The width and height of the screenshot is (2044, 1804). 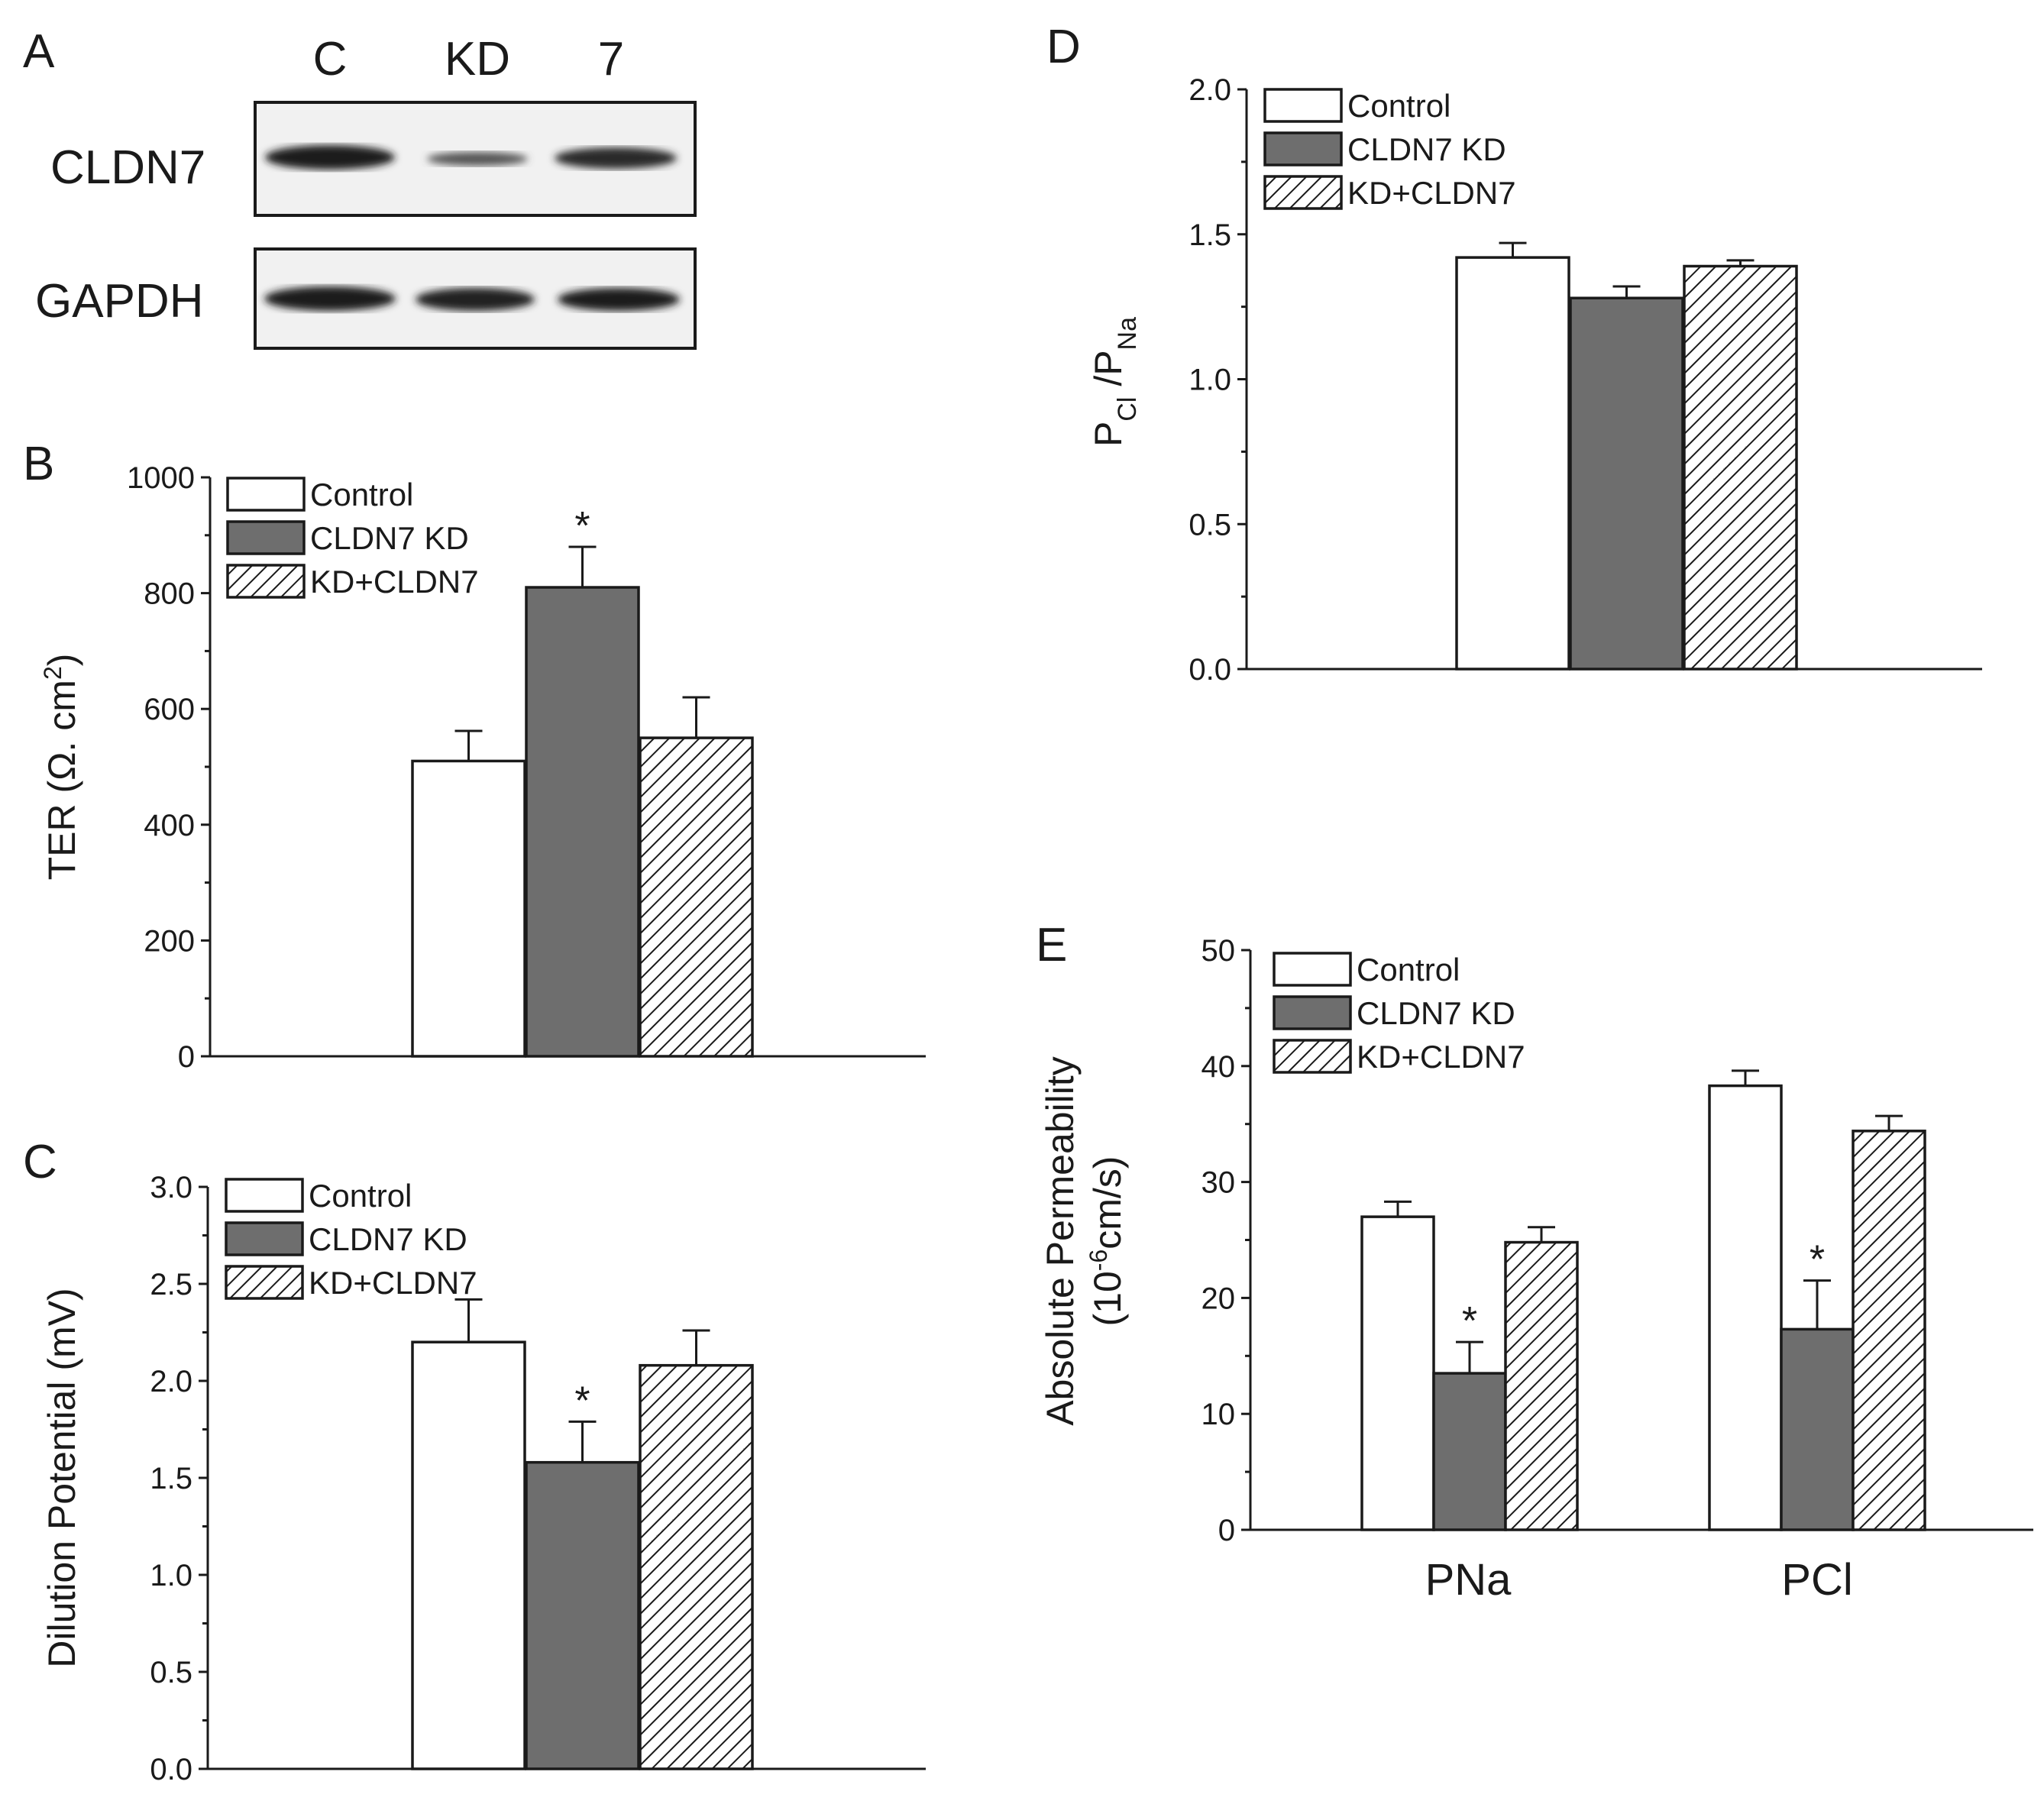 What do you see at coordinates (1218, 951) in the screenshot?
I see `y-tick-label: 50` at bounding box center [1218, 951].